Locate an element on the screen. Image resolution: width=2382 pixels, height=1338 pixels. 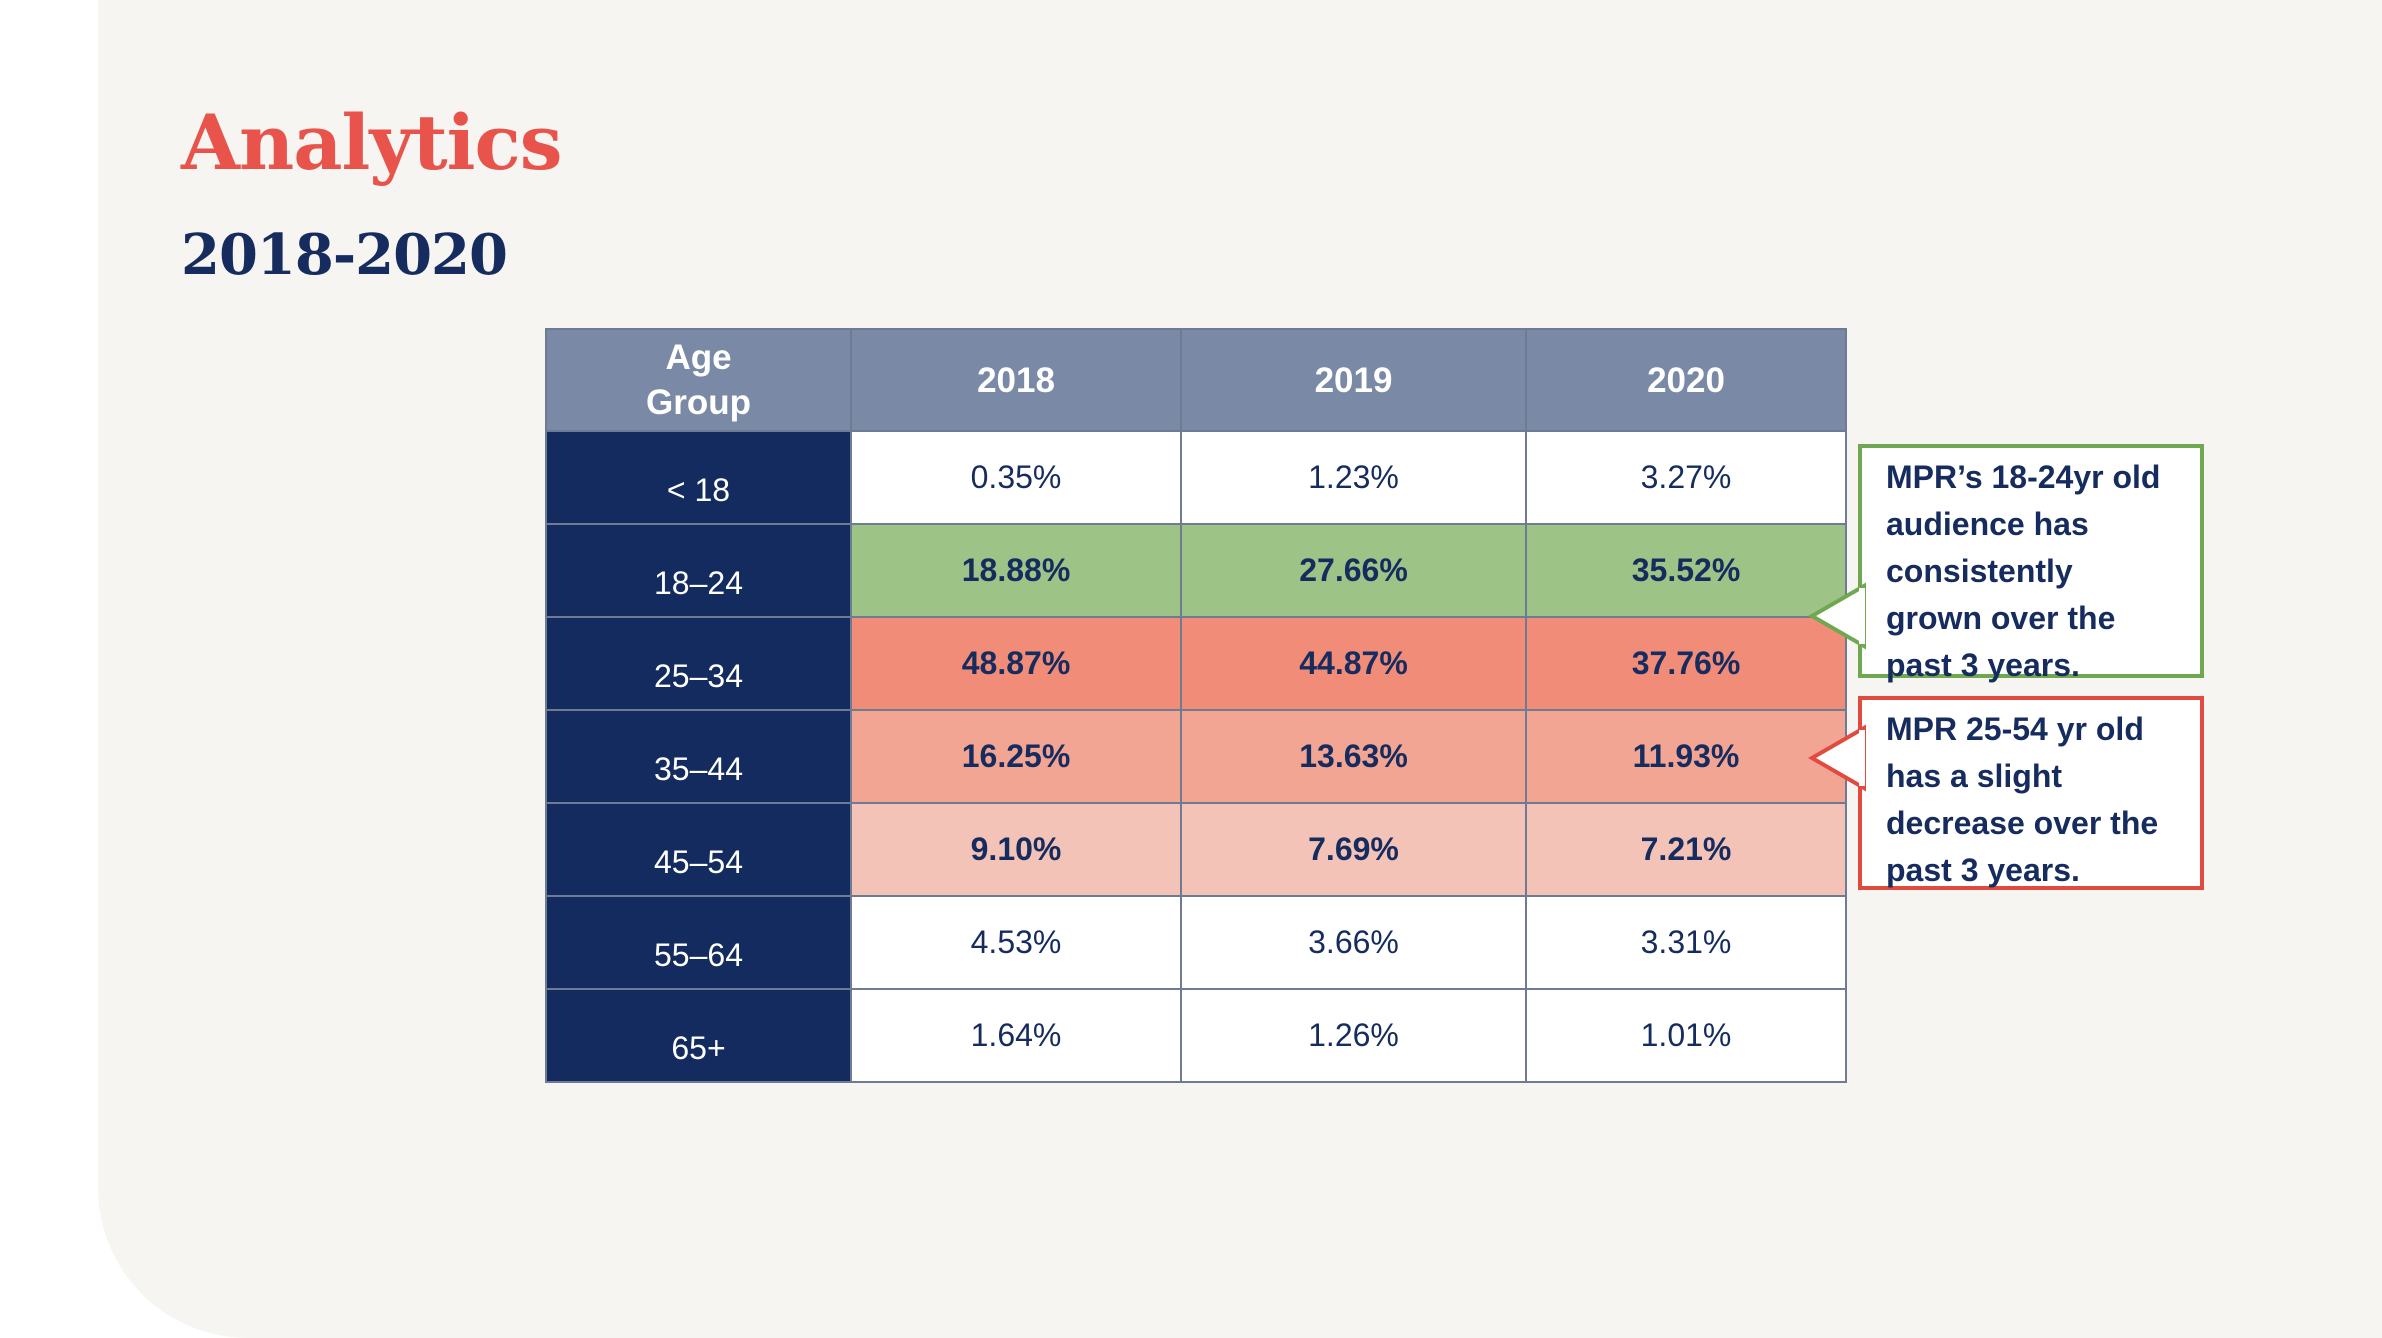
table-row: 65+ 1.64% 1.26% 1.01% is located at coordinates (1196, 1035).